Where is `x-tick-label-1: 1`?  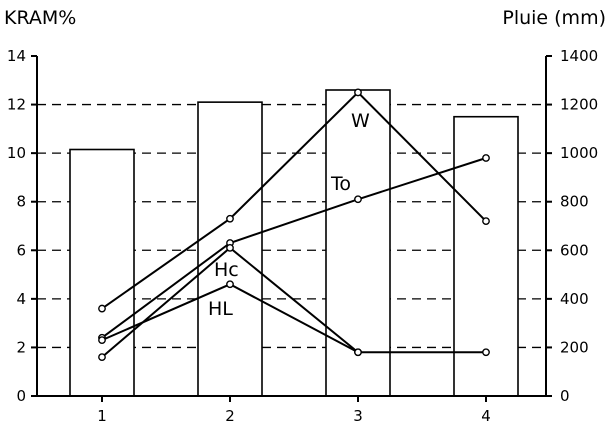
x-tick-label-1: 1 is located at coordinates (102, 416).